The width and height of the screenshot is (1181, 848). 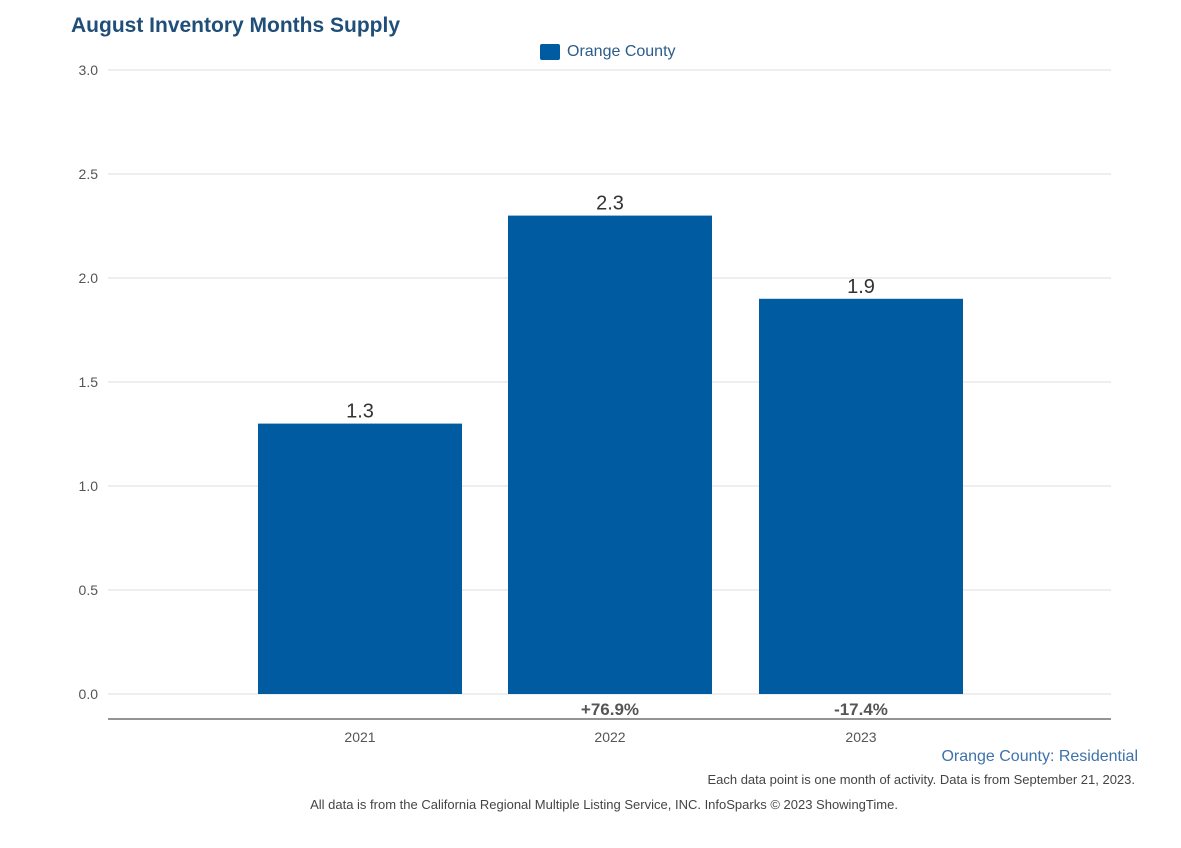 I want to click on y-tick-label: 0.5, so click(x=89, y=590).